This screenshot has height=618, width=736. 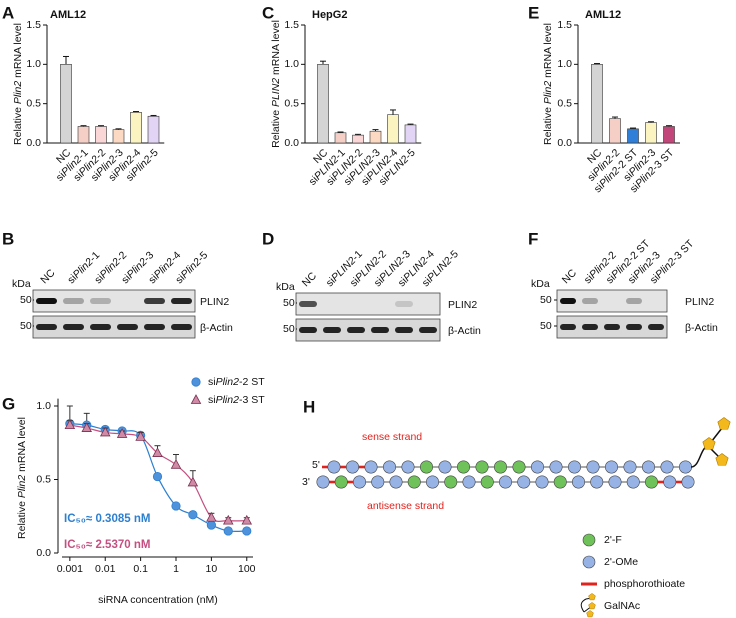 I want to click on text-run: mRNA level, so click(x=22, y=446).